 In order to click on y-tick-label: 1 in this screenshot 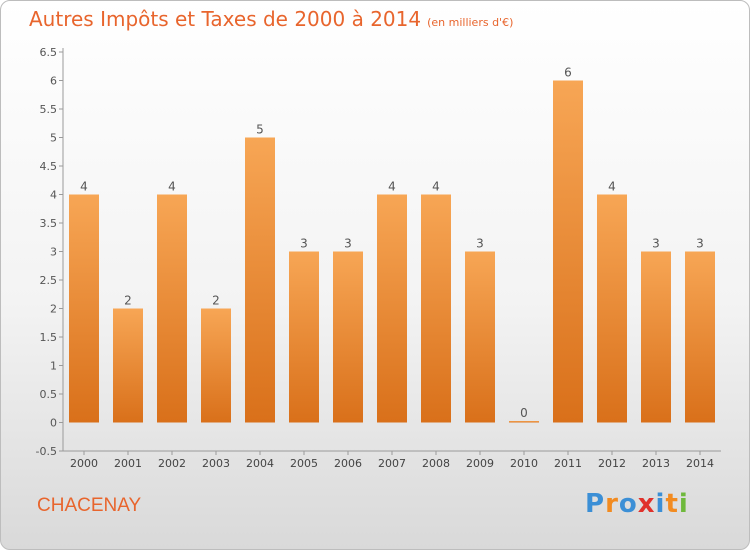, I will do `click(53, 366)`.